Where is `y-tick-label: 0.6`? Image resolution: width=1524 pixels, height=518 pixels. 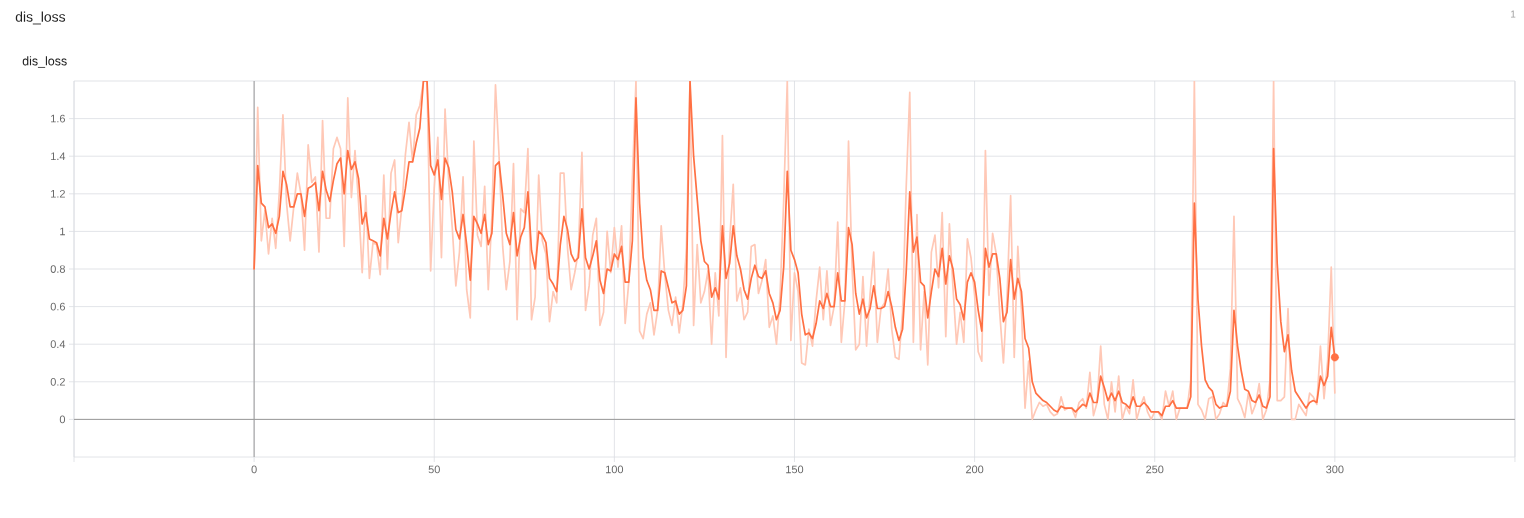 y-tick-label: 0.6 is located at coordinates (57, 306).